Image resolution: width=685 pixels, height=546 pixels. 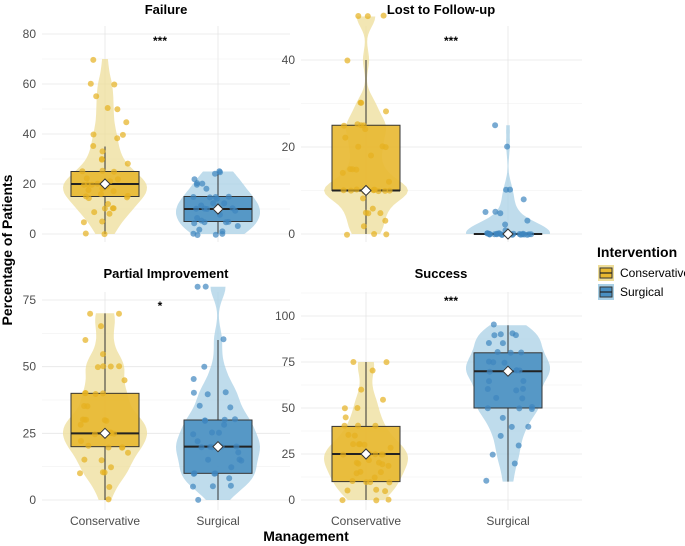 What do you see at coordinates (166, 9) in the screenshot?
I see `panel-title: Failure` at bounding box center [166, 9].